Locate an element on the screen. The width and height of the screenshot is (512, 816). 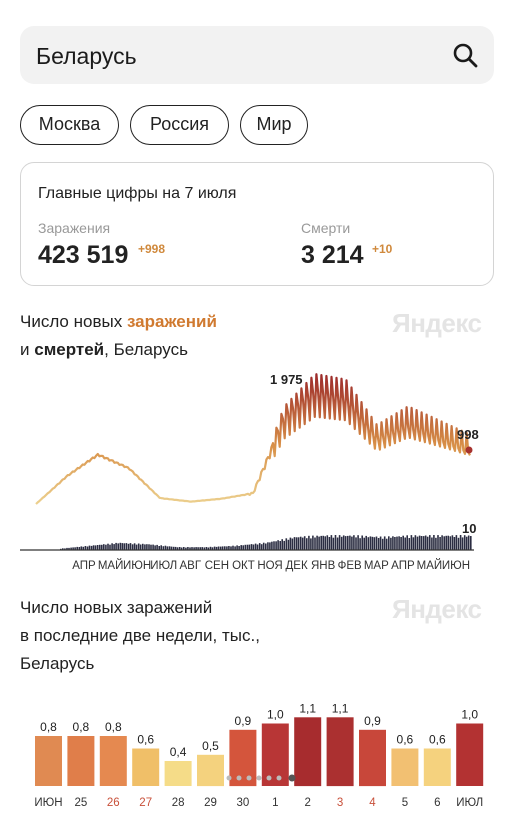
cases-value: 423 519 is located at coordinates (83, 255).